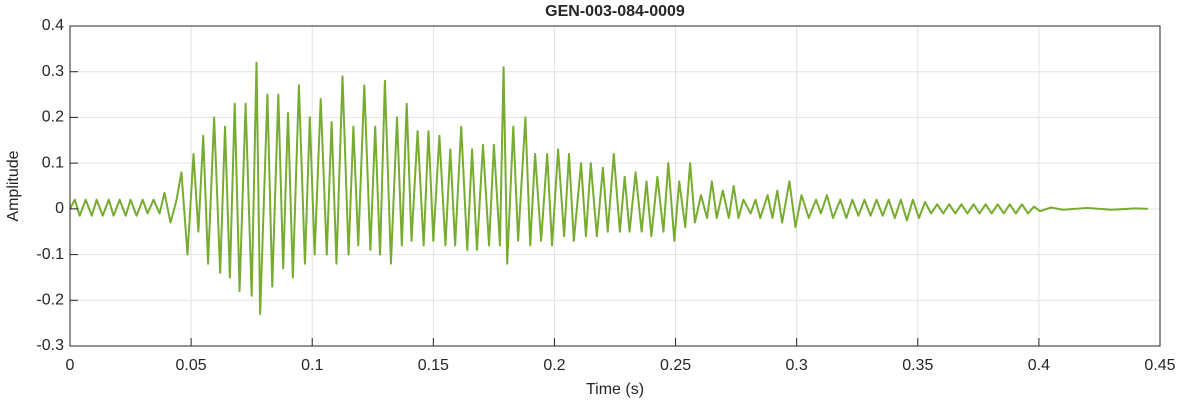 Image resolution: width=1182 pixels, height=404 pixels. What do you see at coordinates (59, 208) in the screenshot?
I see `y-tick-label: 0` at bounding box center [59, 208].